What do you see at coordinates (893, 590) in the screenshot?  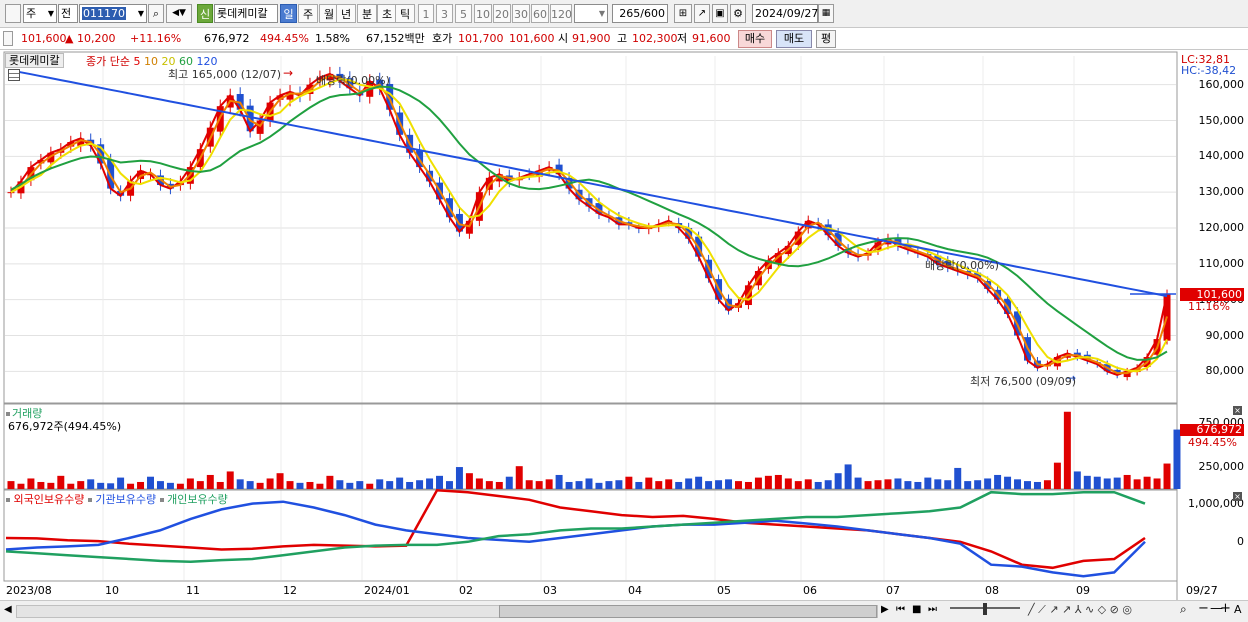 I see `x-tick-label: 07` at bounding box center [893, 590].